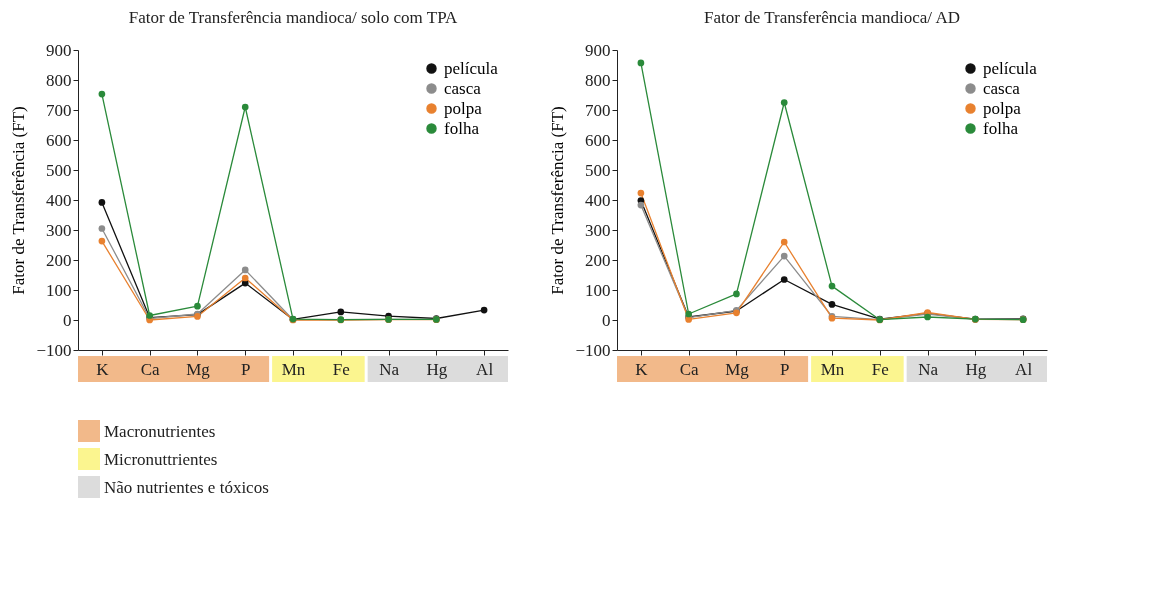 The width and height of the screenshot is (1155, 594). I want to click on text: Micronuttrientes, so click(161, 459).